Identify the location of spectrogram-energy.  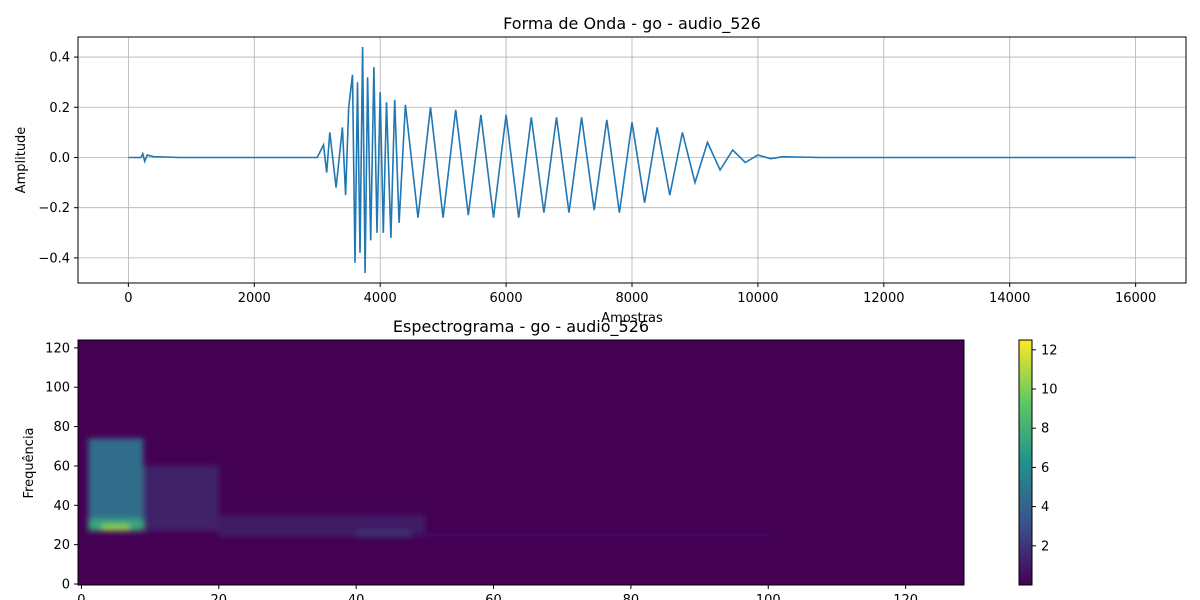
(428, 487).